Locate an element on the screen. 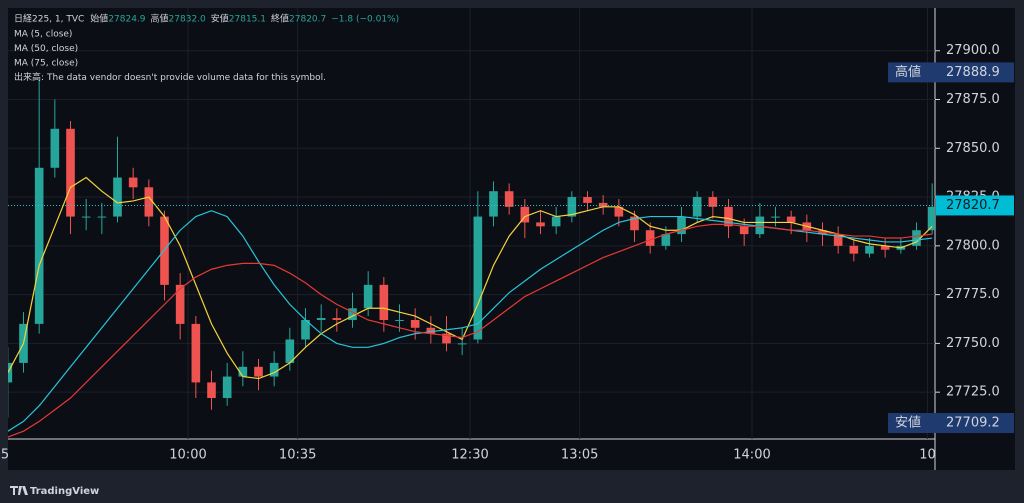 The image size is (1024, 503). x-tick-label: 5 is located at coordinates (5, 455).